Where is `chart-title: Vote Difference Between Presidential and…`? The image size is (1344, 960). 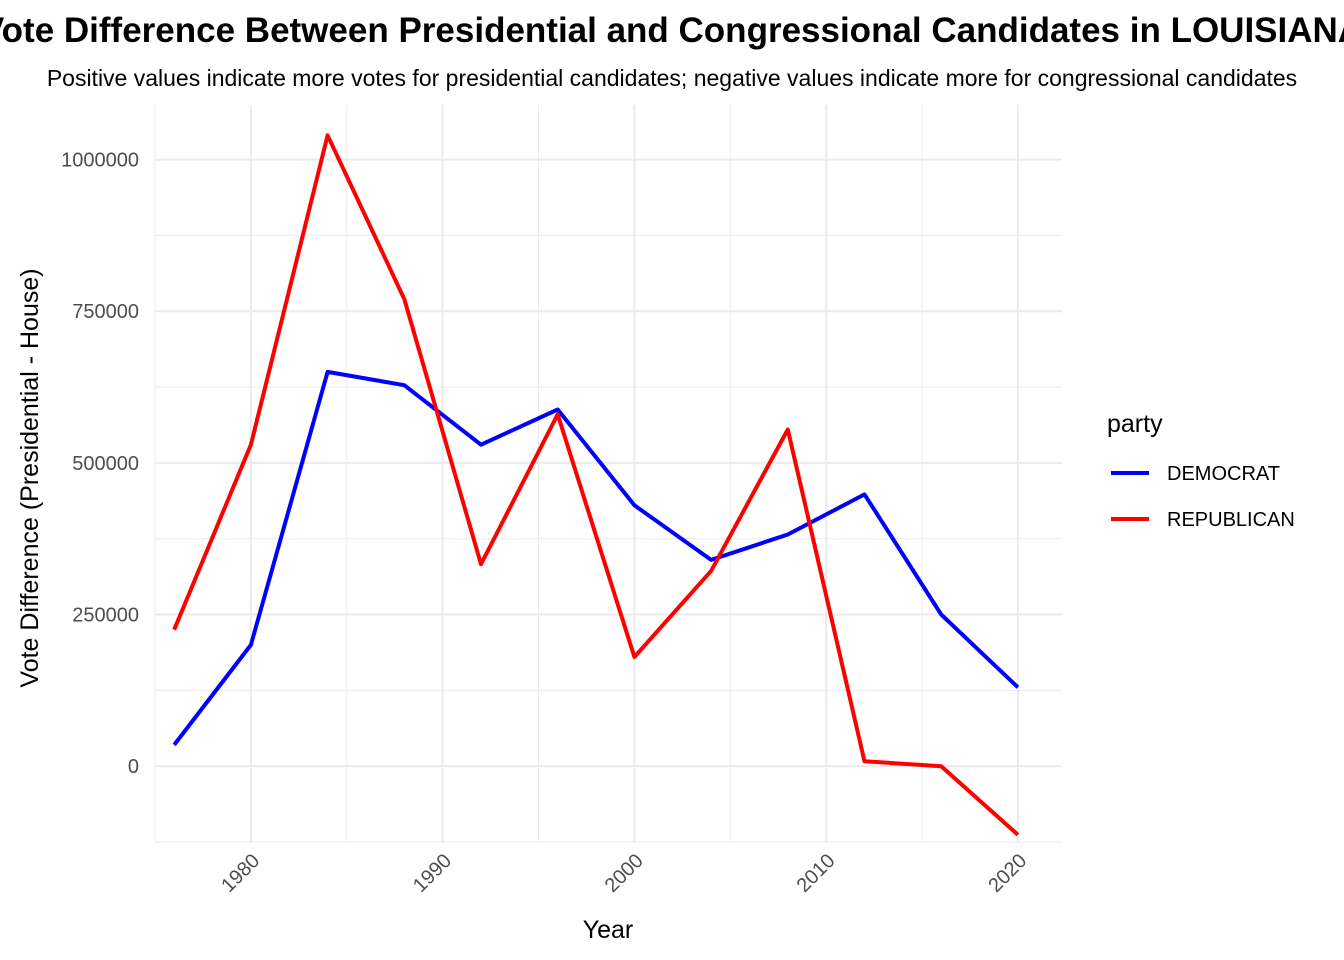 chart-title: Vote Difference Between Presidential and… is located at coordinates (672, 30).